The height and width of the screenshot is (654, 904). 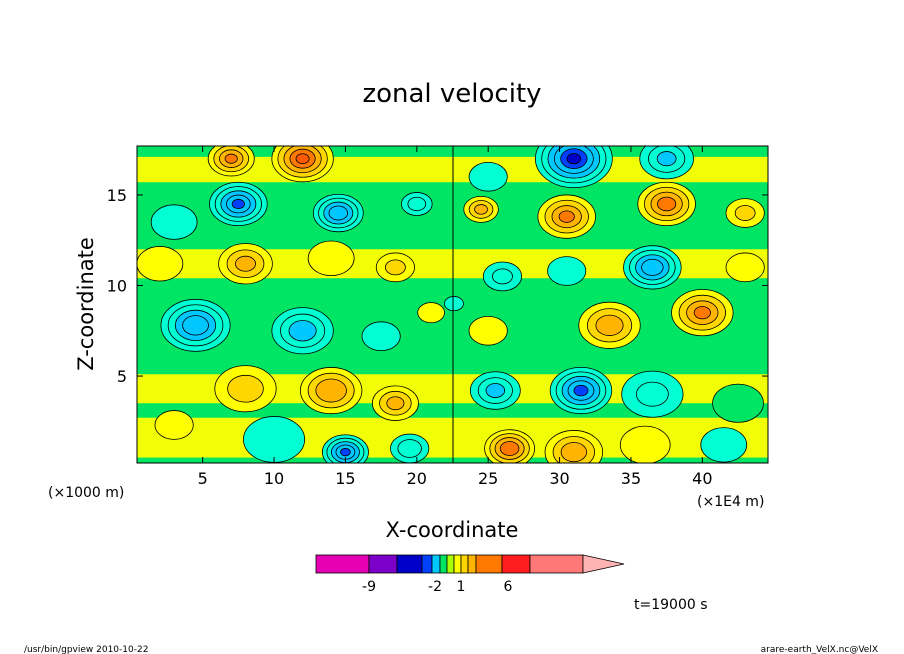 I want to click on colorbar-tick-labels: -9 -2 1 6, so click(x=437, y=587).